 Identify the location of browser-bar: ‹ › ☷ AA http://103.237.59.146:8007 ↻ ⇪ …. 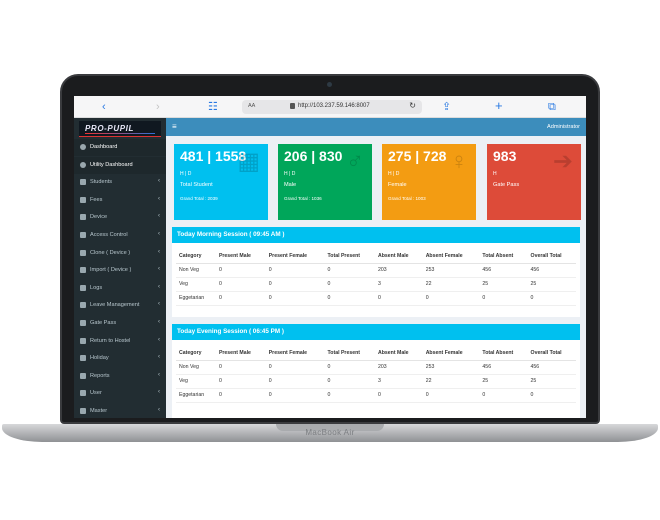
(330, 107).